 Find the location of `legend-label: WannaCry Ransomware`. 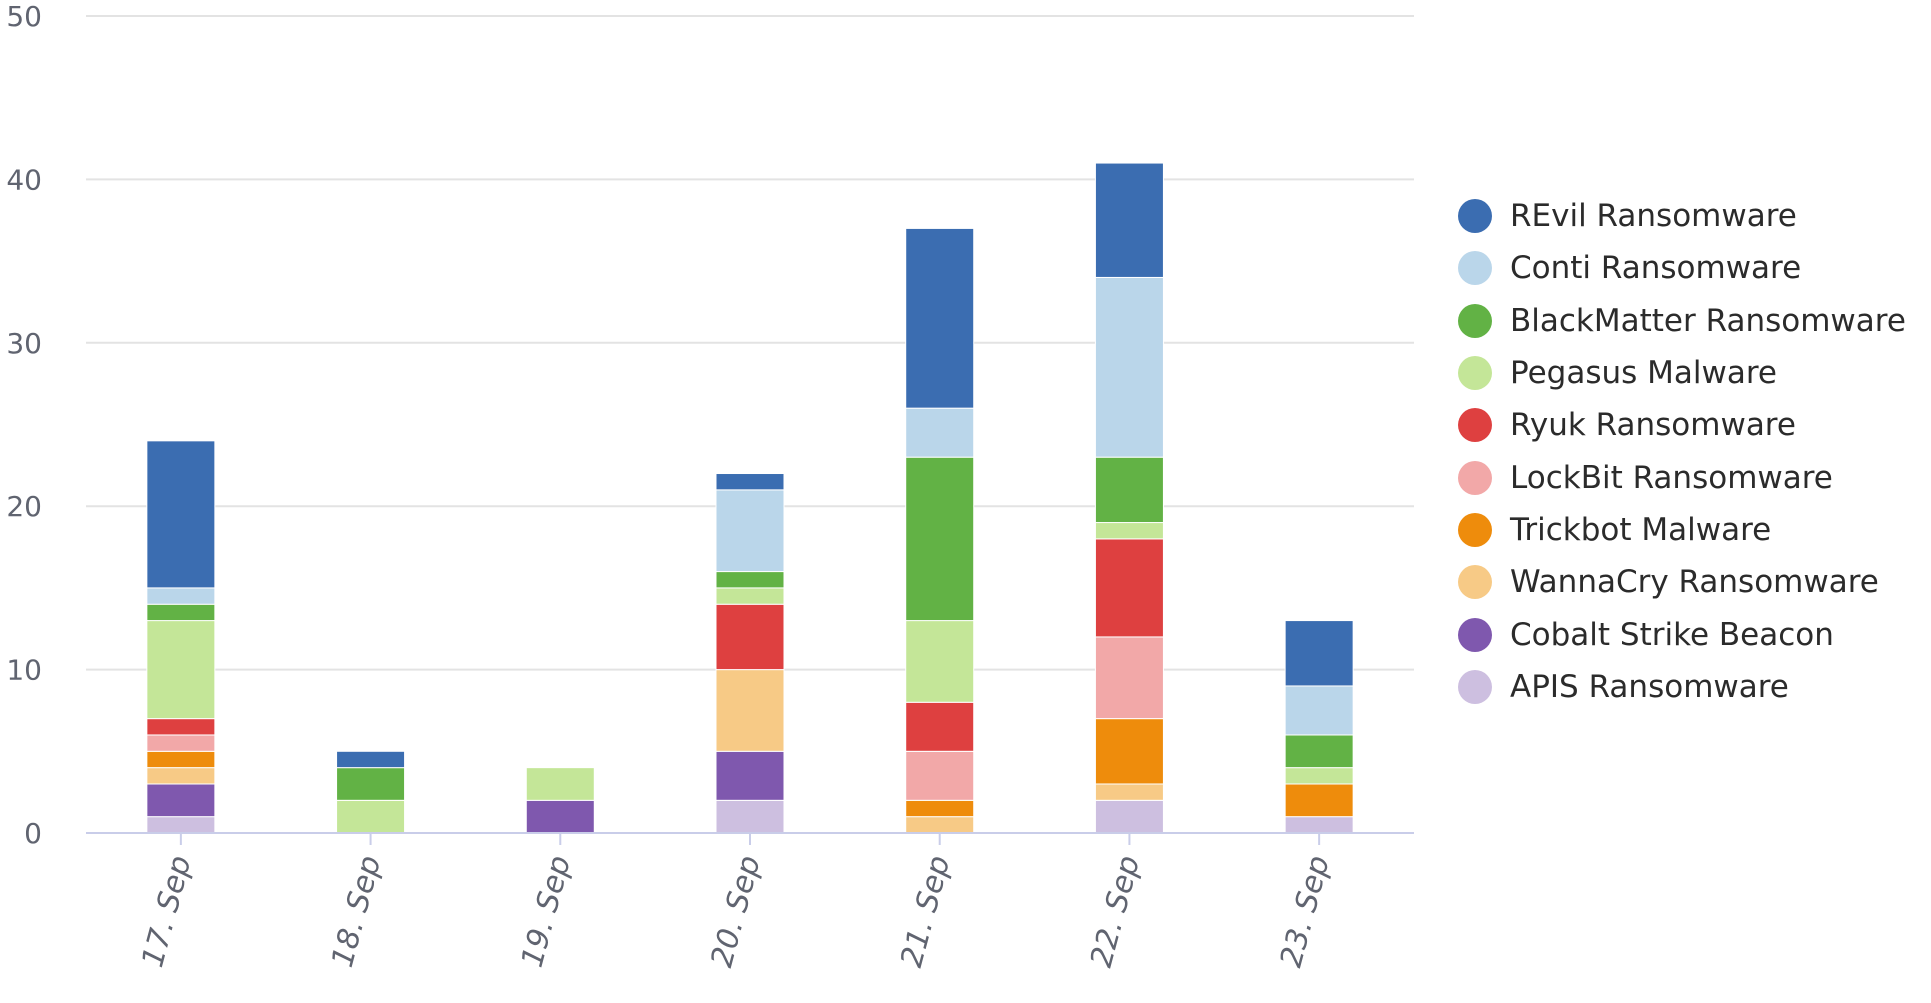

legend-label: WannaCry Ransomware is located at coordinates (1694, 582).